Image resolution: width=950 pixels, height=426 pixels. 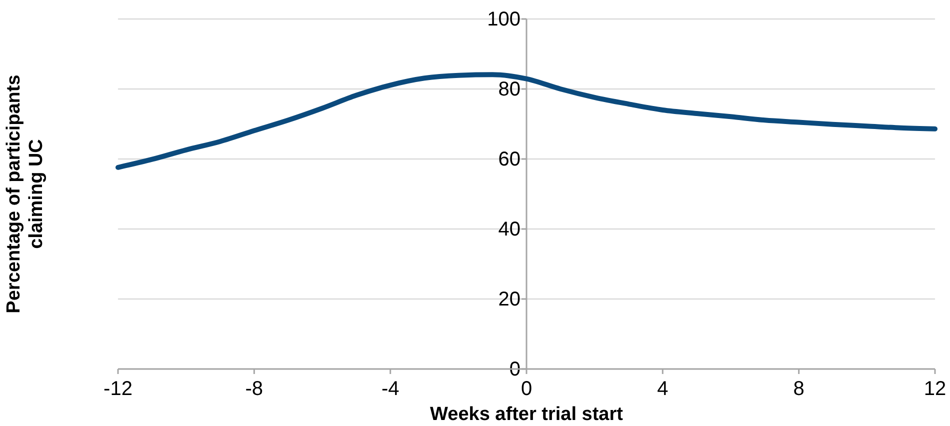 I want to click on y-tick-label: 20, so click(x=509, y=299).